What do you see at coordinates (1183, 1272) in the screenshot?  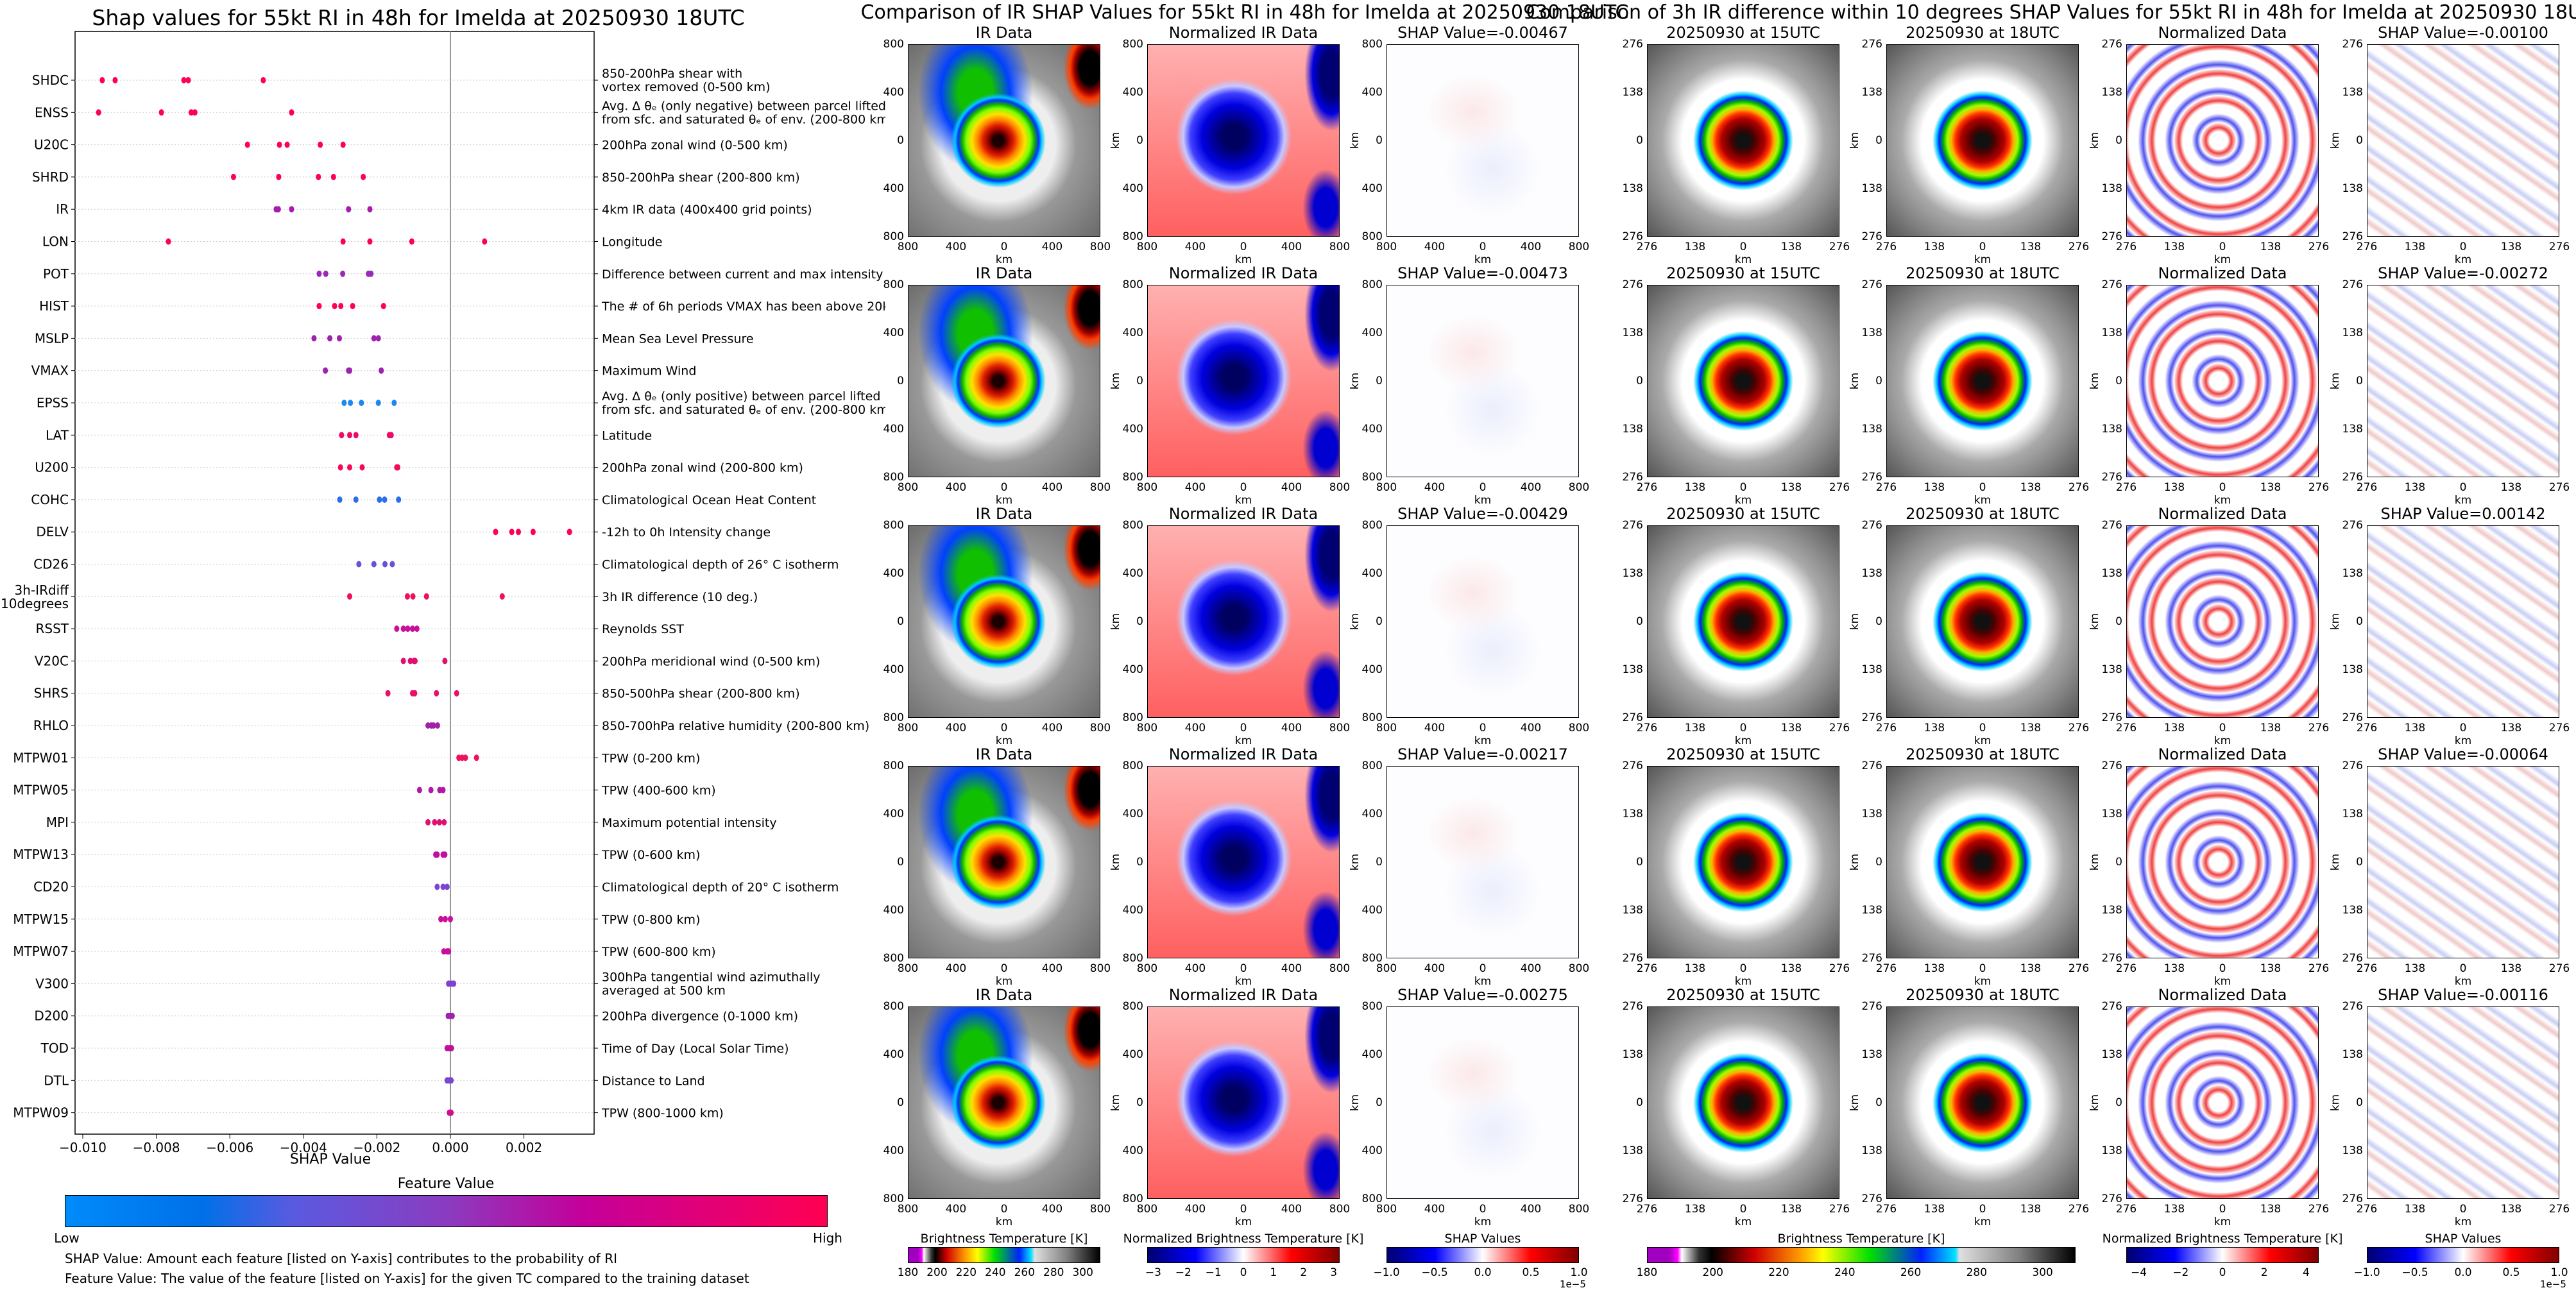 I see `colorbar-tick-label: −2` at bounding box center [1183, 1272].